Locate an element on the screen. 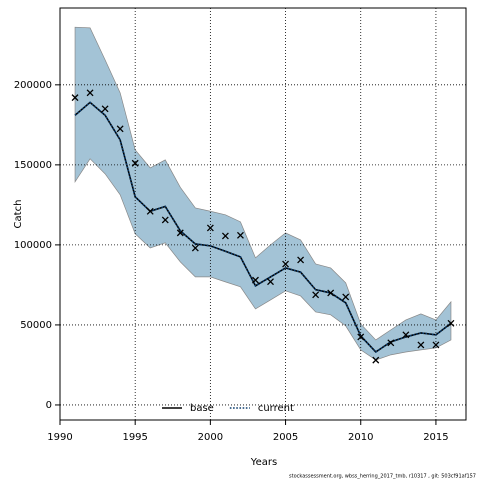 This screenshot has height=480, width=480. legend-label: base is located at coordinates (202, 408).